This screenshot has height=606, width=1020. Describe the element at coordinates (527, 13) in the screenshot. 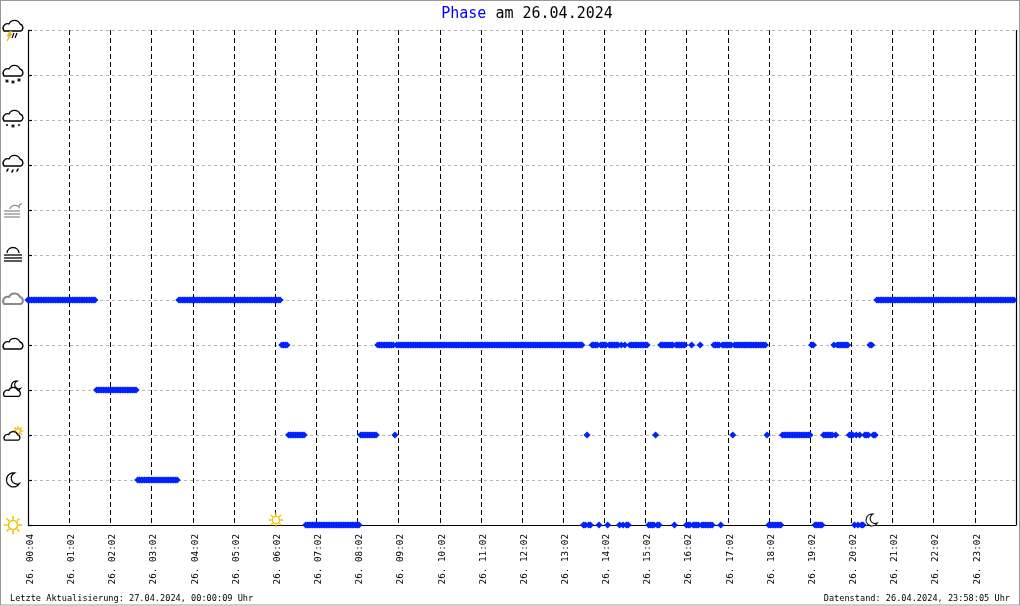

I see `chart-title: Phase am 26.04.2024` at that location.